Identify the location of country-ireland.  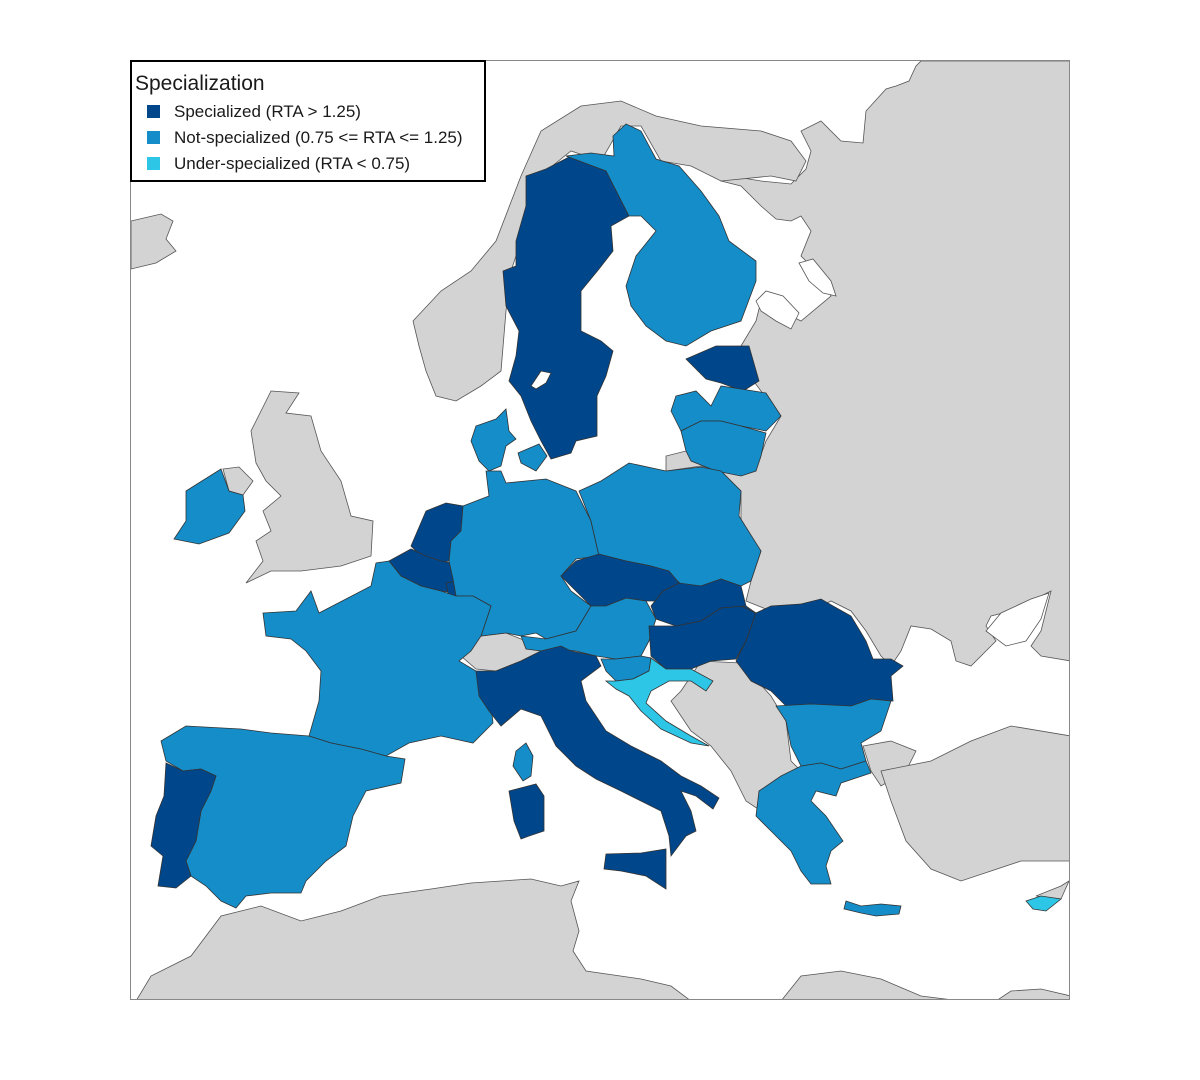
(209, 506).